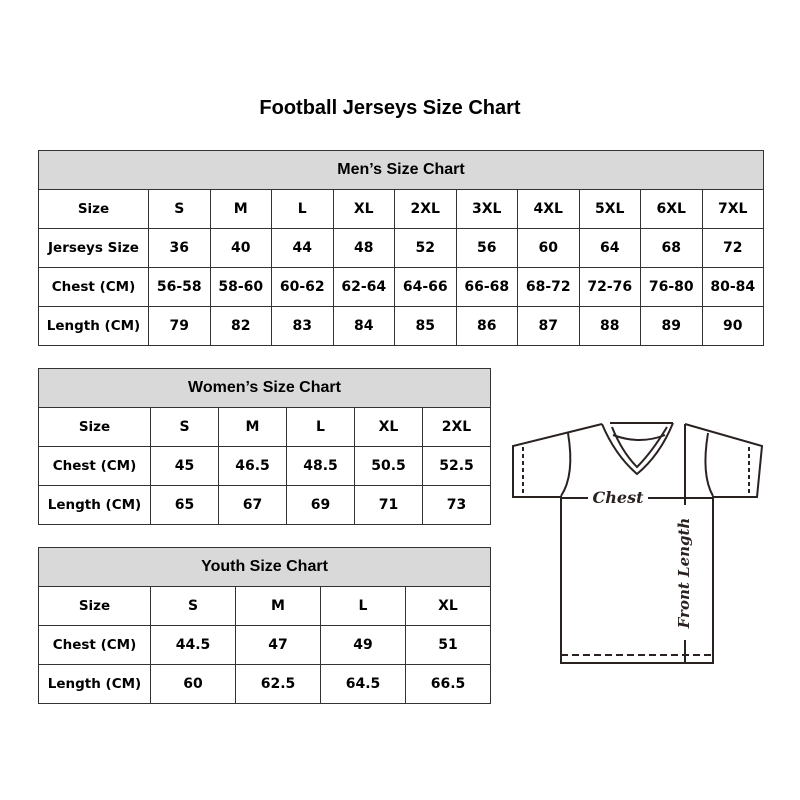 This screenshot has width=800, height=800. Describe the element at coordinates (609, 326) in the screenshot. I see `table-cell: 88` at that location.